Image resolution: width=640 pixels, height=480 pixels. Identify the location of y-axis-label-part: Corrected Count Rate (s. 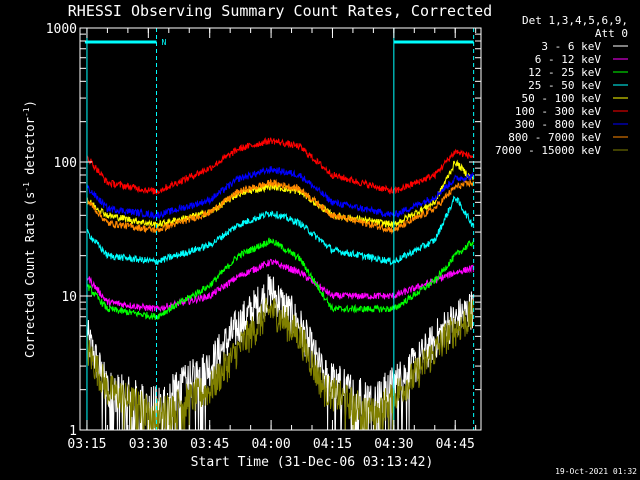
(30, 275).